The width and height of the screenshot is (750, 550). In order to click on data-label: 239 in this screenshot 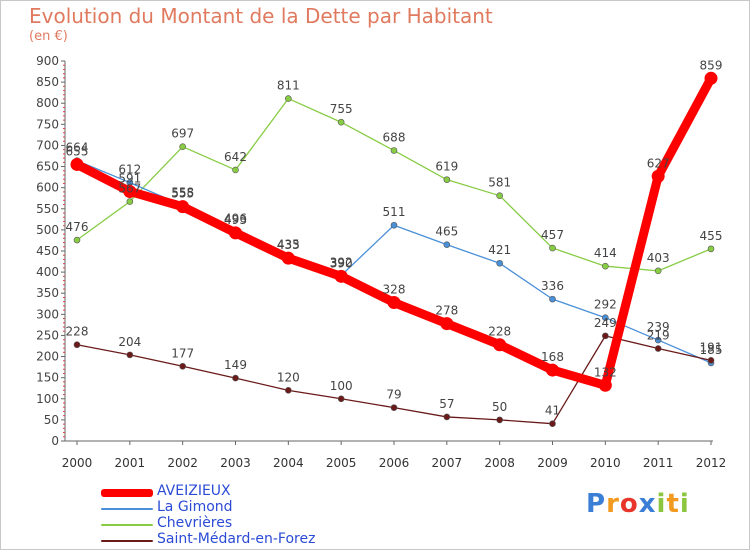, I will do `click(658, 327)`.